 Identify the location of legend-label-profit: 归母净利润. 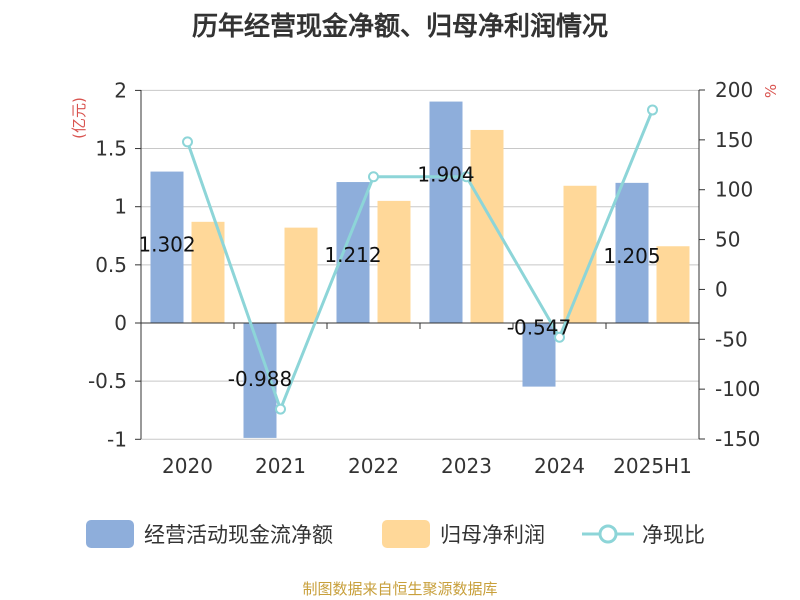
(492, 535).